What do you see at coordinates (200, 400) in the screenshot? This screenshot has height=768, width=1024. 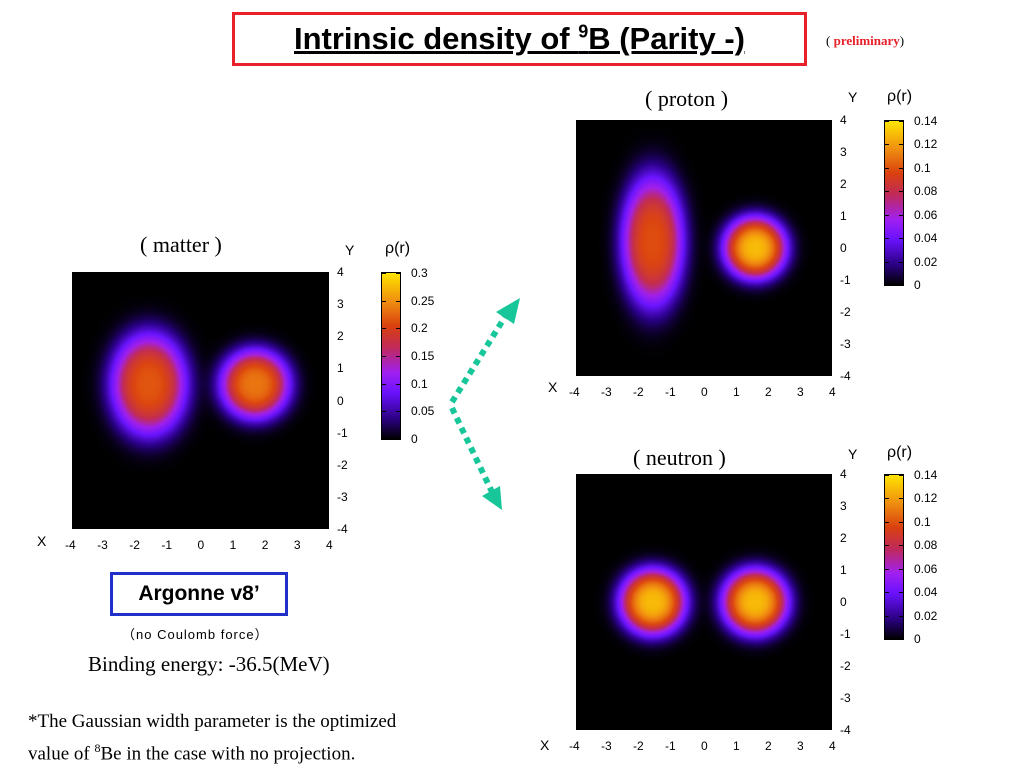 I see `matter-heatmap` at bounding box center [200, 400].